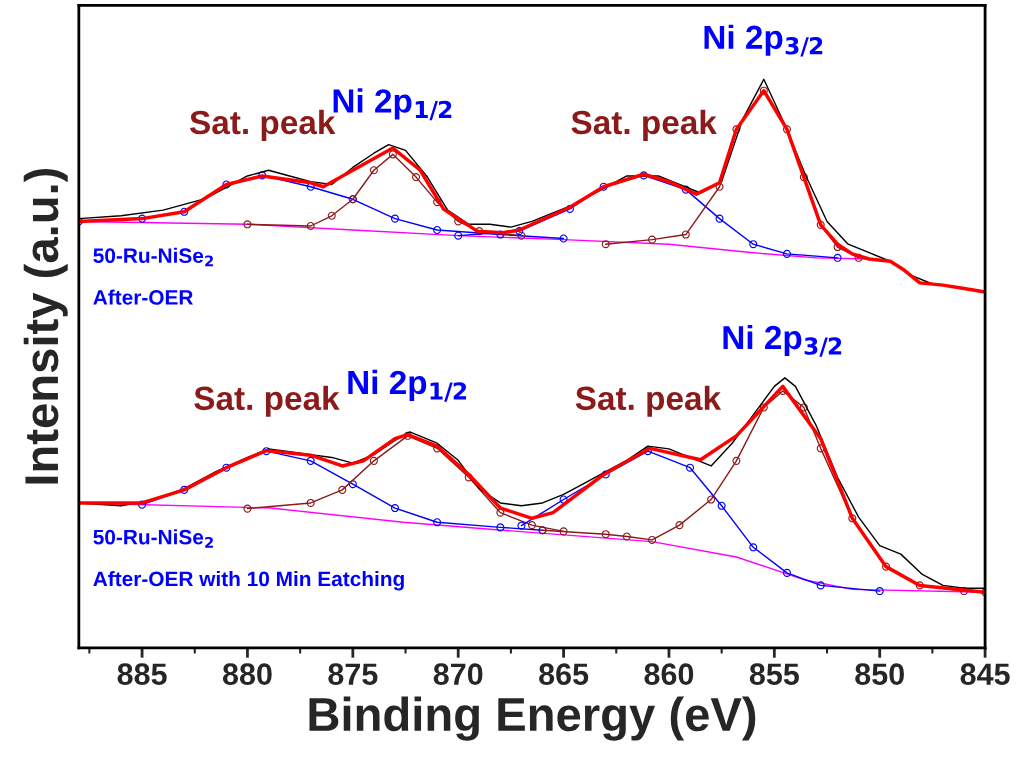 The width and height of the screenshot is (1024, 765). What do you see at coordinates (142, 674) in the screenshot?
I see `x-tick-label: 885` at bounding box center [142, 674].